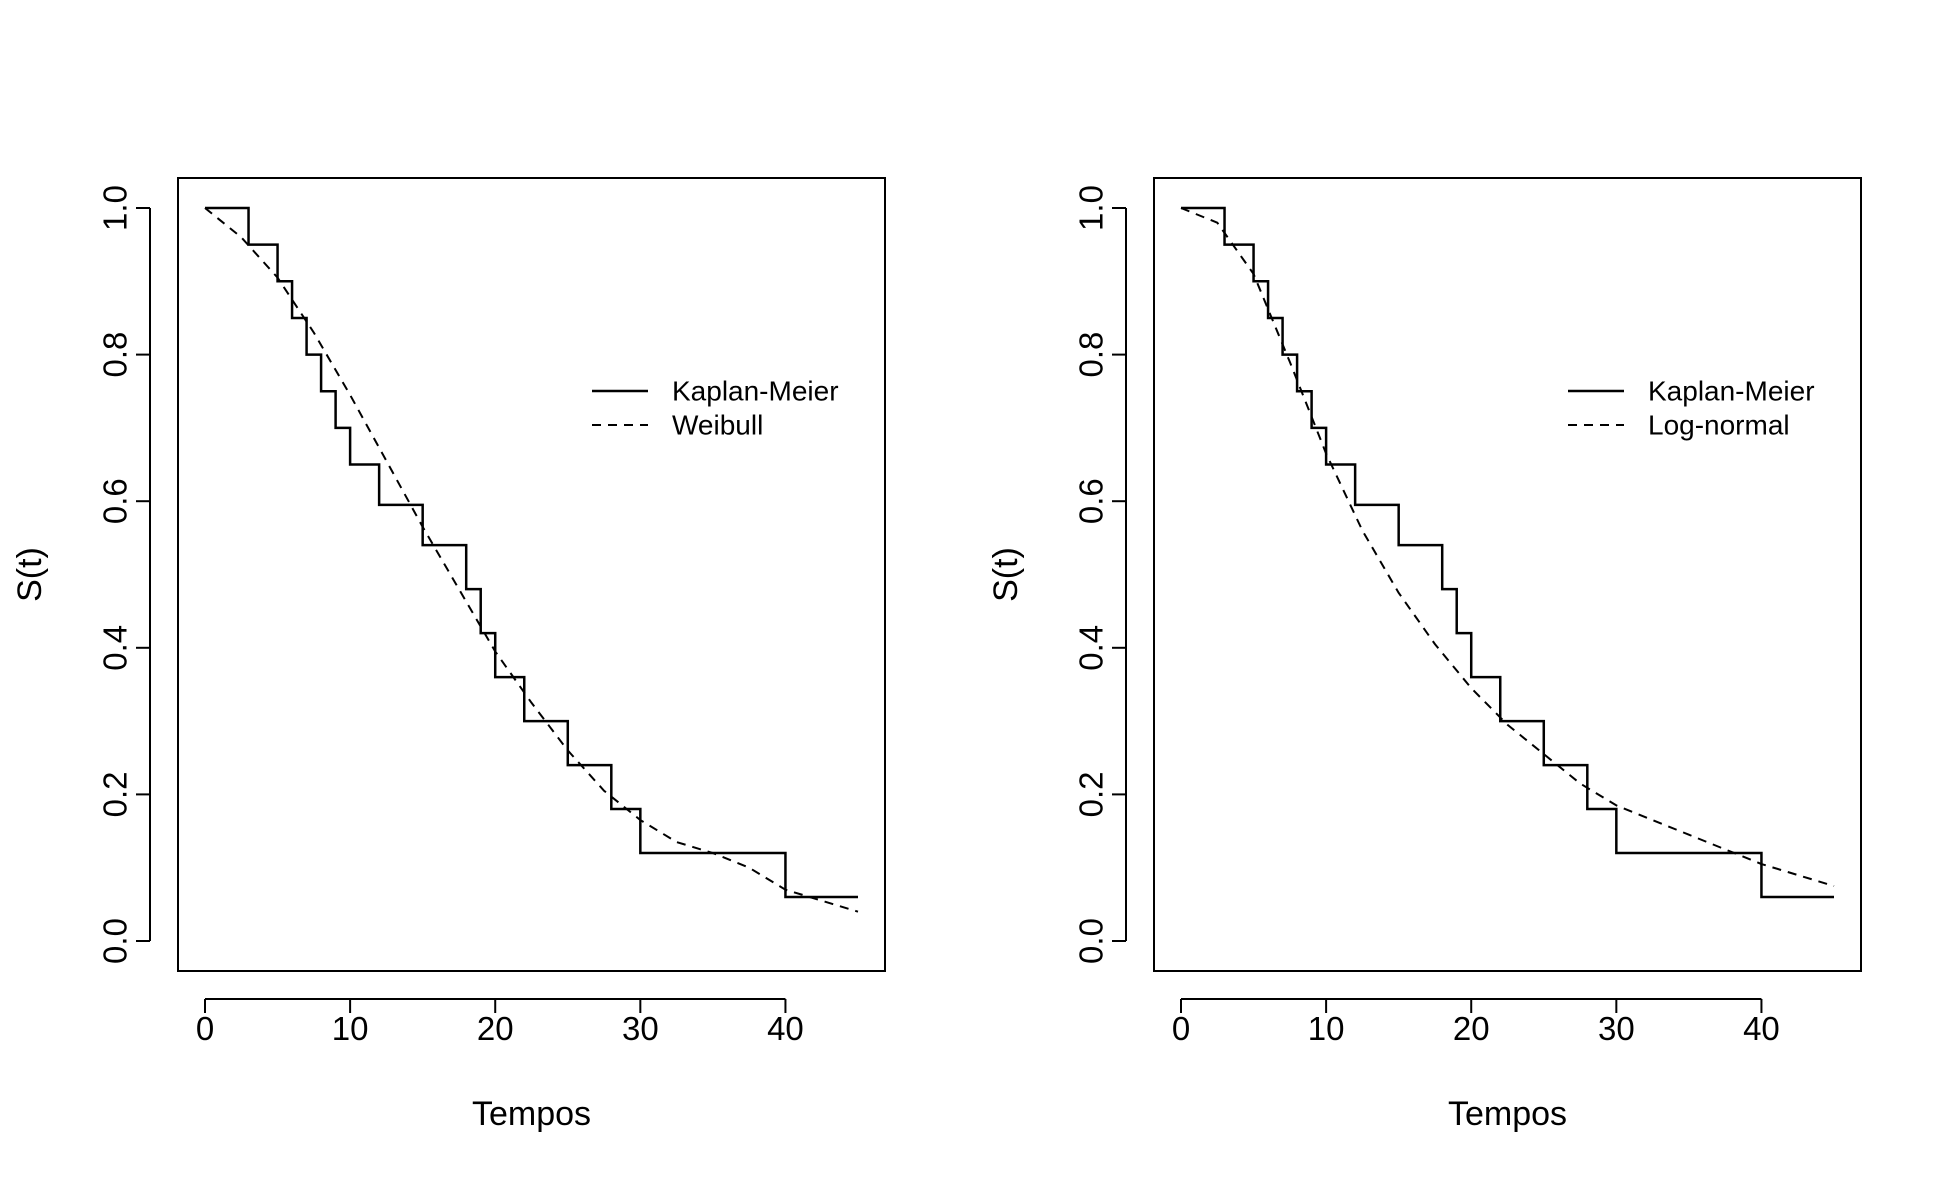 This screenshot has width=1944, height=1188. I want to click on legend-label: Weibull, so click(717, 425).